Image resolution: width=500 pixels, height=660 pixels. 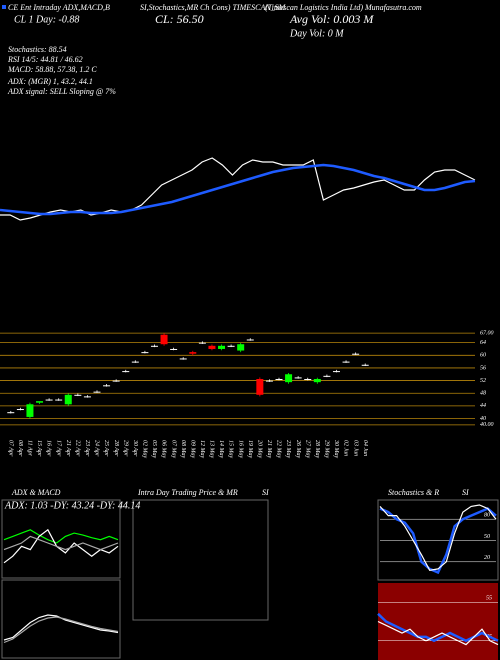 I want to click on x-tick-label: 12 May, so click(x=202, y=449).